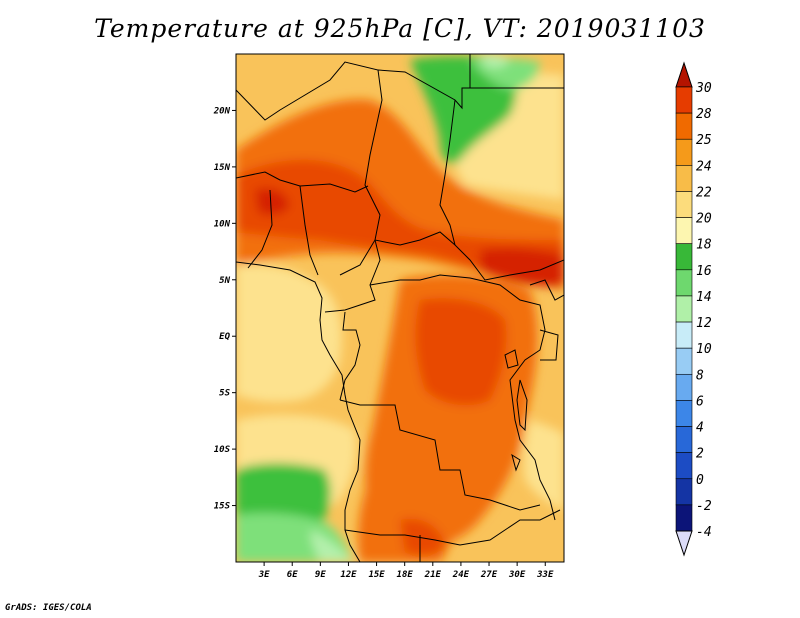  I want to click on colorbar-label: 10, so click(704, 349).